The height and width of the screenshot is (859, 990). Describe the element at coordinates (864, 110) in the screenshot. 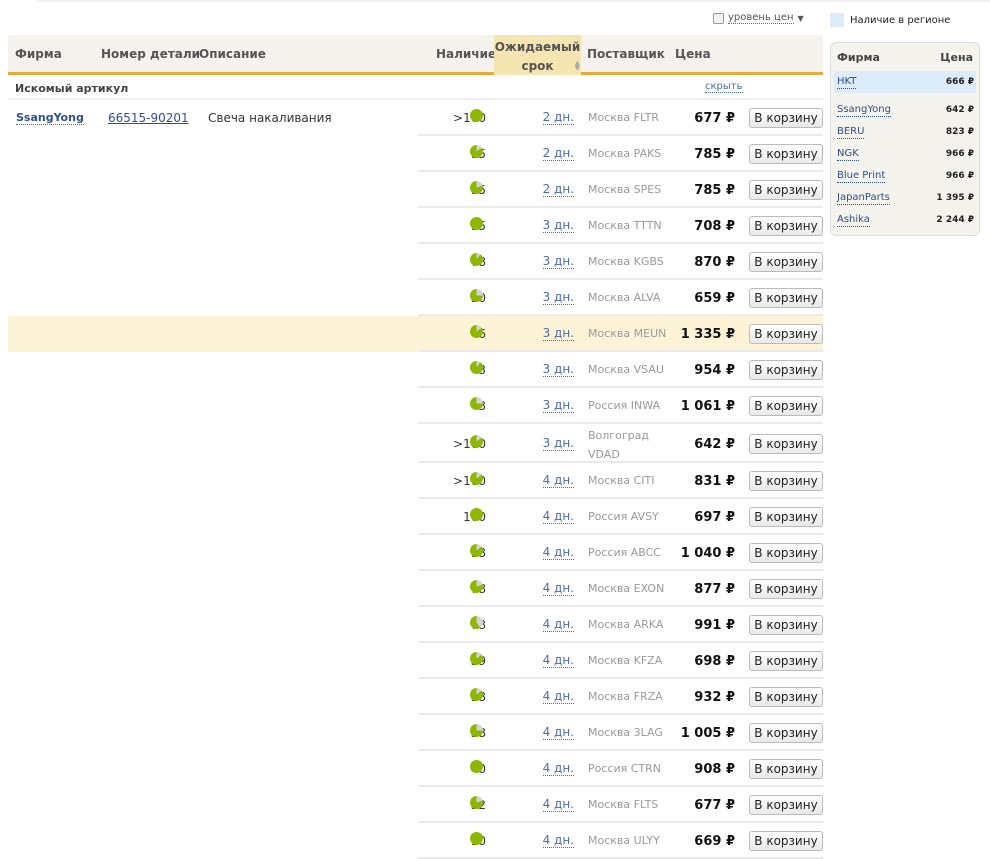

I see `panel-firm-link: SsangYong` at that location.